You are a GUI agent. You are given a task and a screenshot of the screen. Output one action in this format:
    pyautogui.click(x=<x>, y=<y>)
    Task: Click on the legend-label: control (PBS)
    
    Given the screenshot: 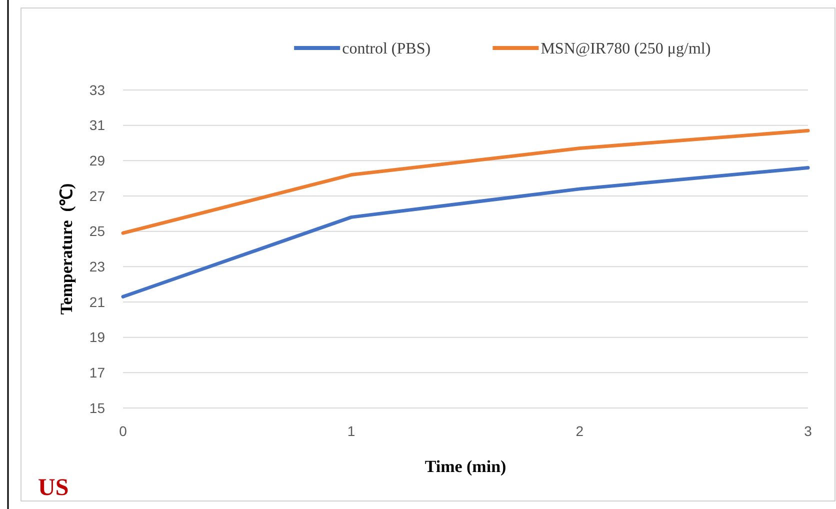 What is the action you would take?
    pyautogui.click(x=386, y=49)
    